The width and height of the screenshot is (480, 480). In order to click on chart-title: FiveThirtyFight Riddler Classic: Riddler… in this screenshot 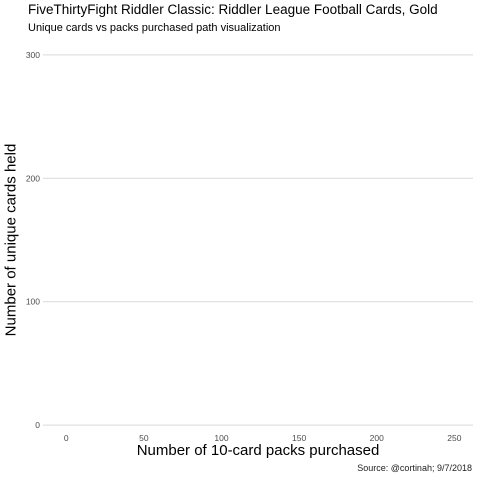, I will do `click(233, 9)`.